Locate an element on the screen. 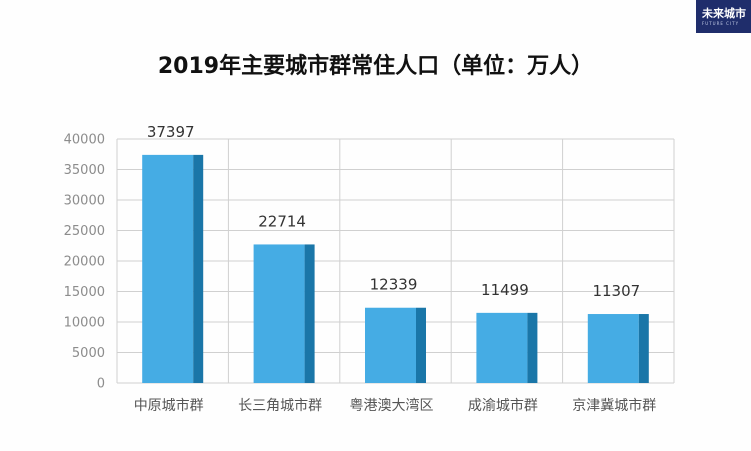 The width and height of the screenshot is (751, 451). brand-logo: 未来城市 FUTURE CITY is located at coordinates (723, 16).